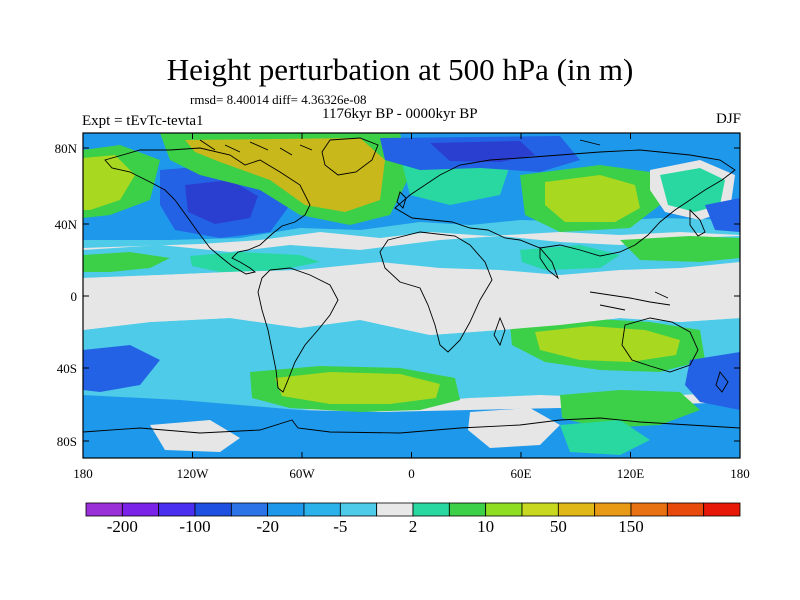 The width and height of the screenshot is (800, 600). Describe the element at coordinates (267, 526) in the screenshot. I see `colorbar-label: -20` at that location.